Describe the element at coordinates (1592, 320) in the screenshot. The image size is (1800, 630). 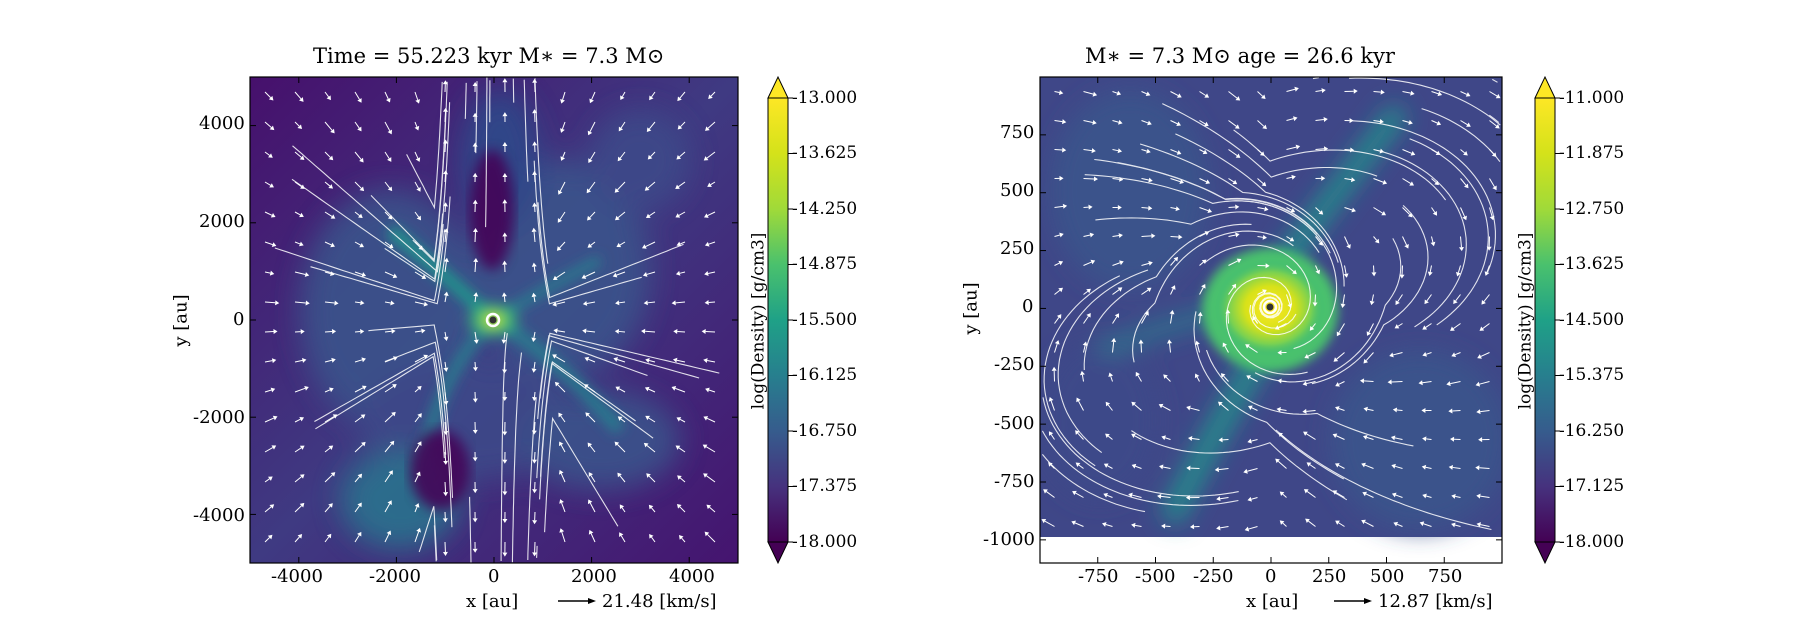
I see `right-colorbar-tick: -14.500` at that location.